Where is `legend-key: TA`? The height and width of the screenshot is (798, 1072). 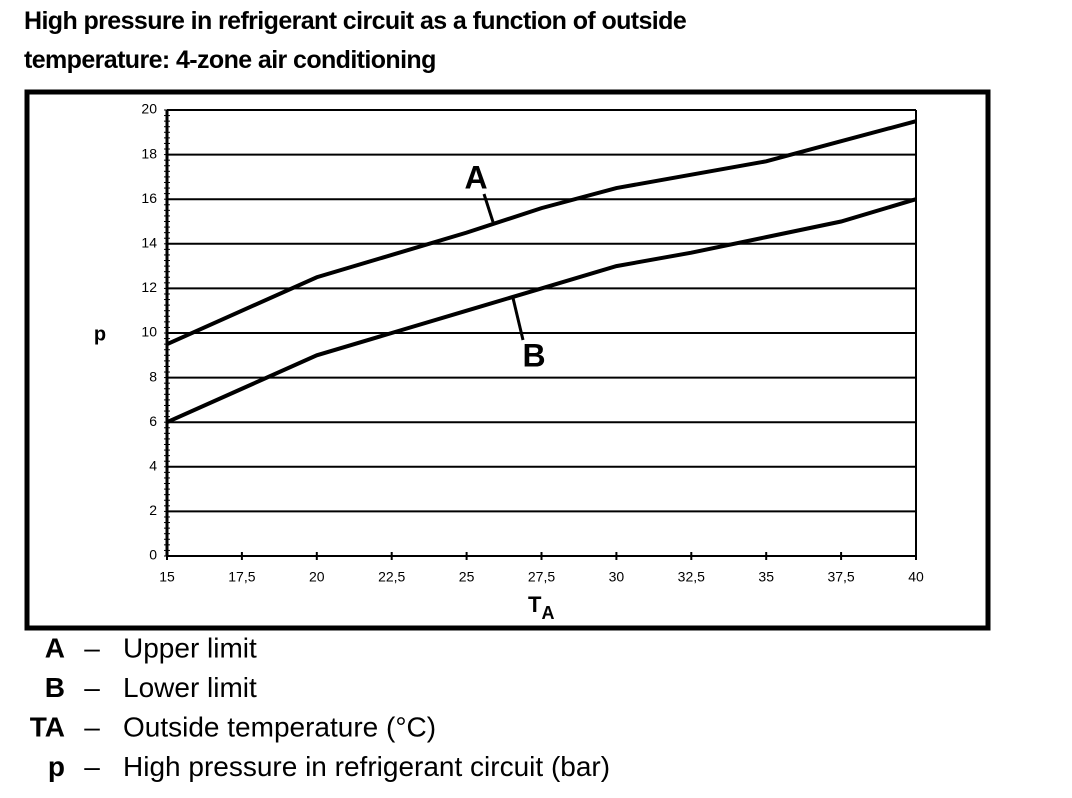
legend-key: TA is located at coordinates (47, 726).